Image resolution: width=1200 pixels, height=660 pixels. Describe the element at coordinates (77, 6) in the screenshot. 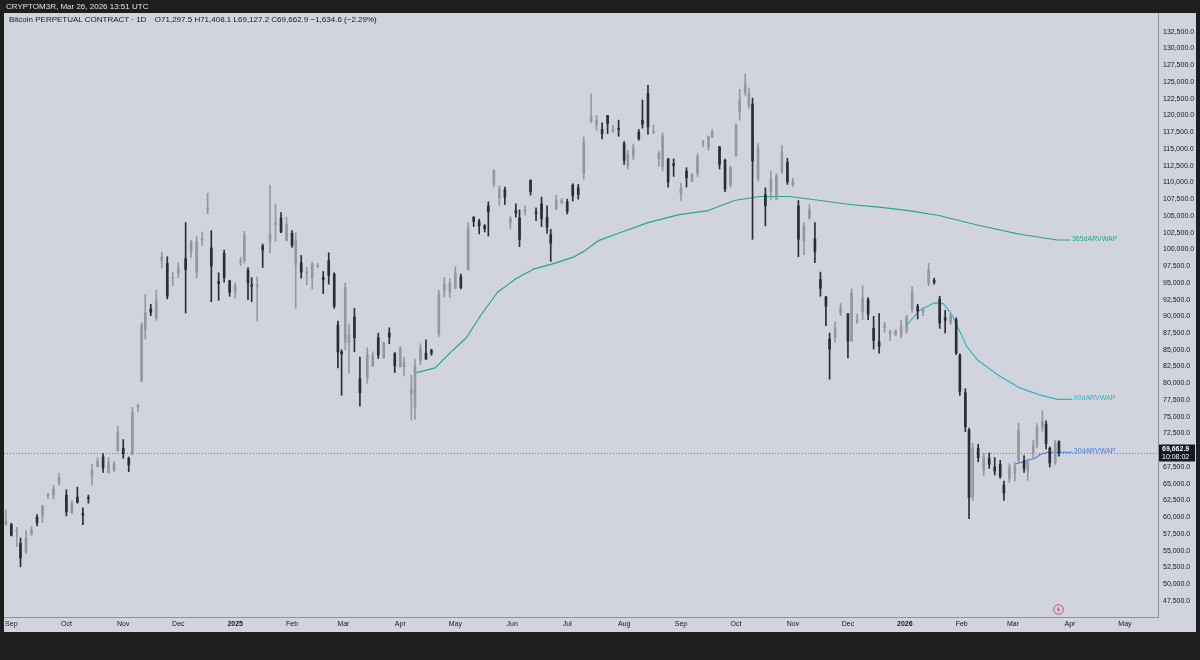

I see `text: CRYPTOM3R, Mar 26, 2026 13:51 UTC` at that location.